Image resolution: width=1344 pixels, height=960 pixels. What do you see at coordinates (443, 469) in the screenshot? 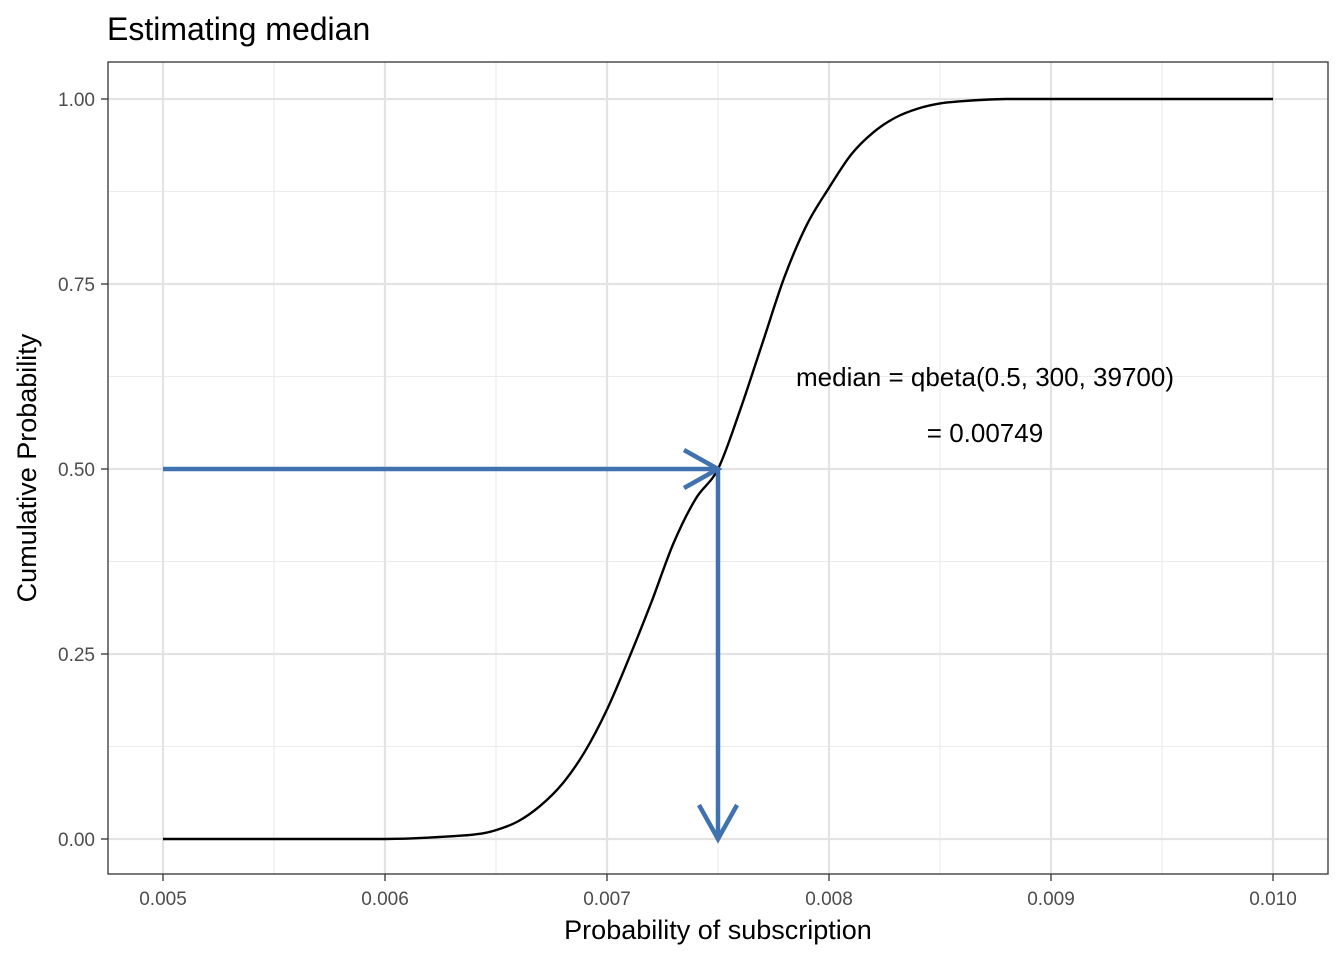
I see `median-arrow-horizontal` at bounding box center [443, 469].